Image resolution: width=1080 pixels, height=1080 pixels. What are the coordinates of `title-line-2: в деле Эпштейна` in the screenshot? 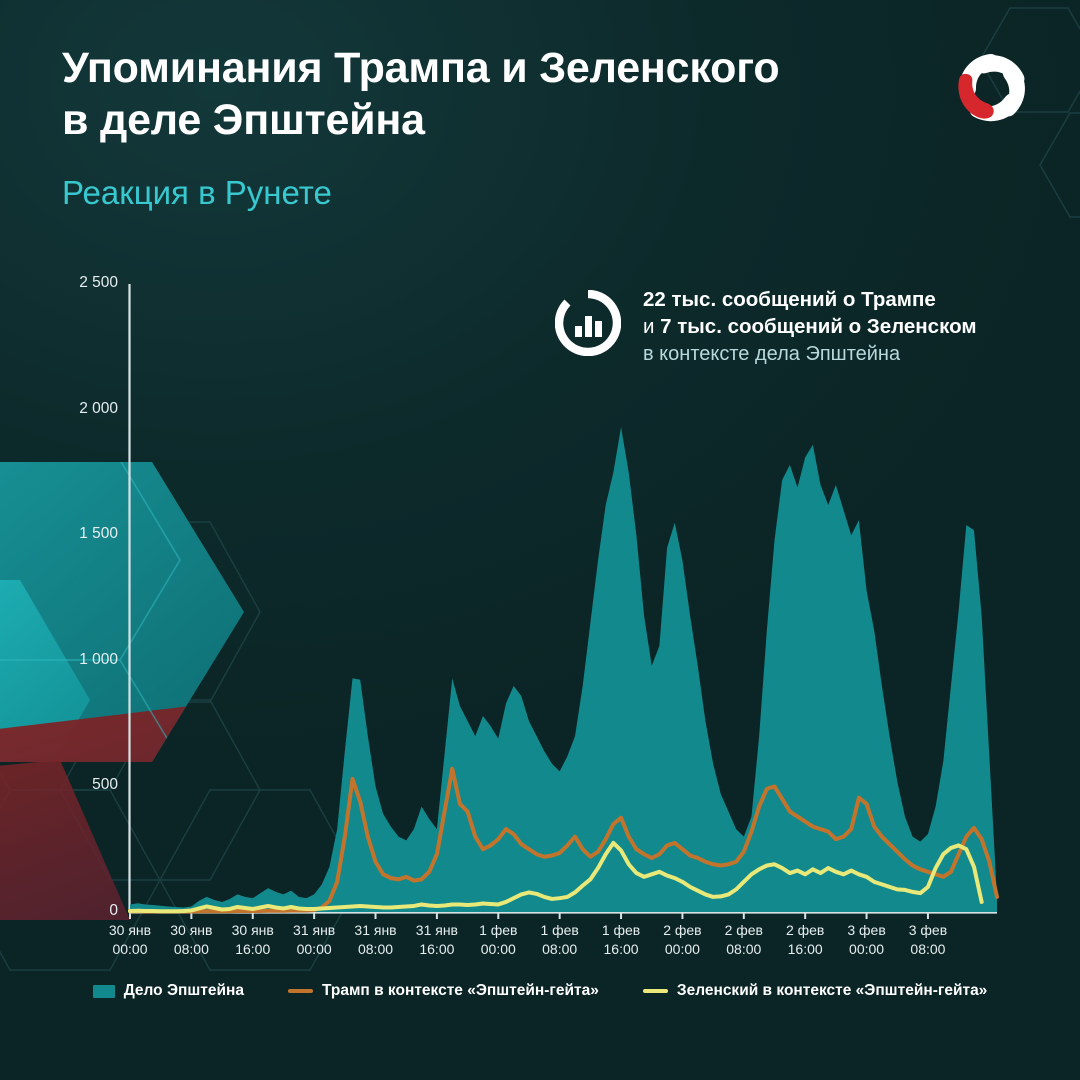 It's located at (243, 120).